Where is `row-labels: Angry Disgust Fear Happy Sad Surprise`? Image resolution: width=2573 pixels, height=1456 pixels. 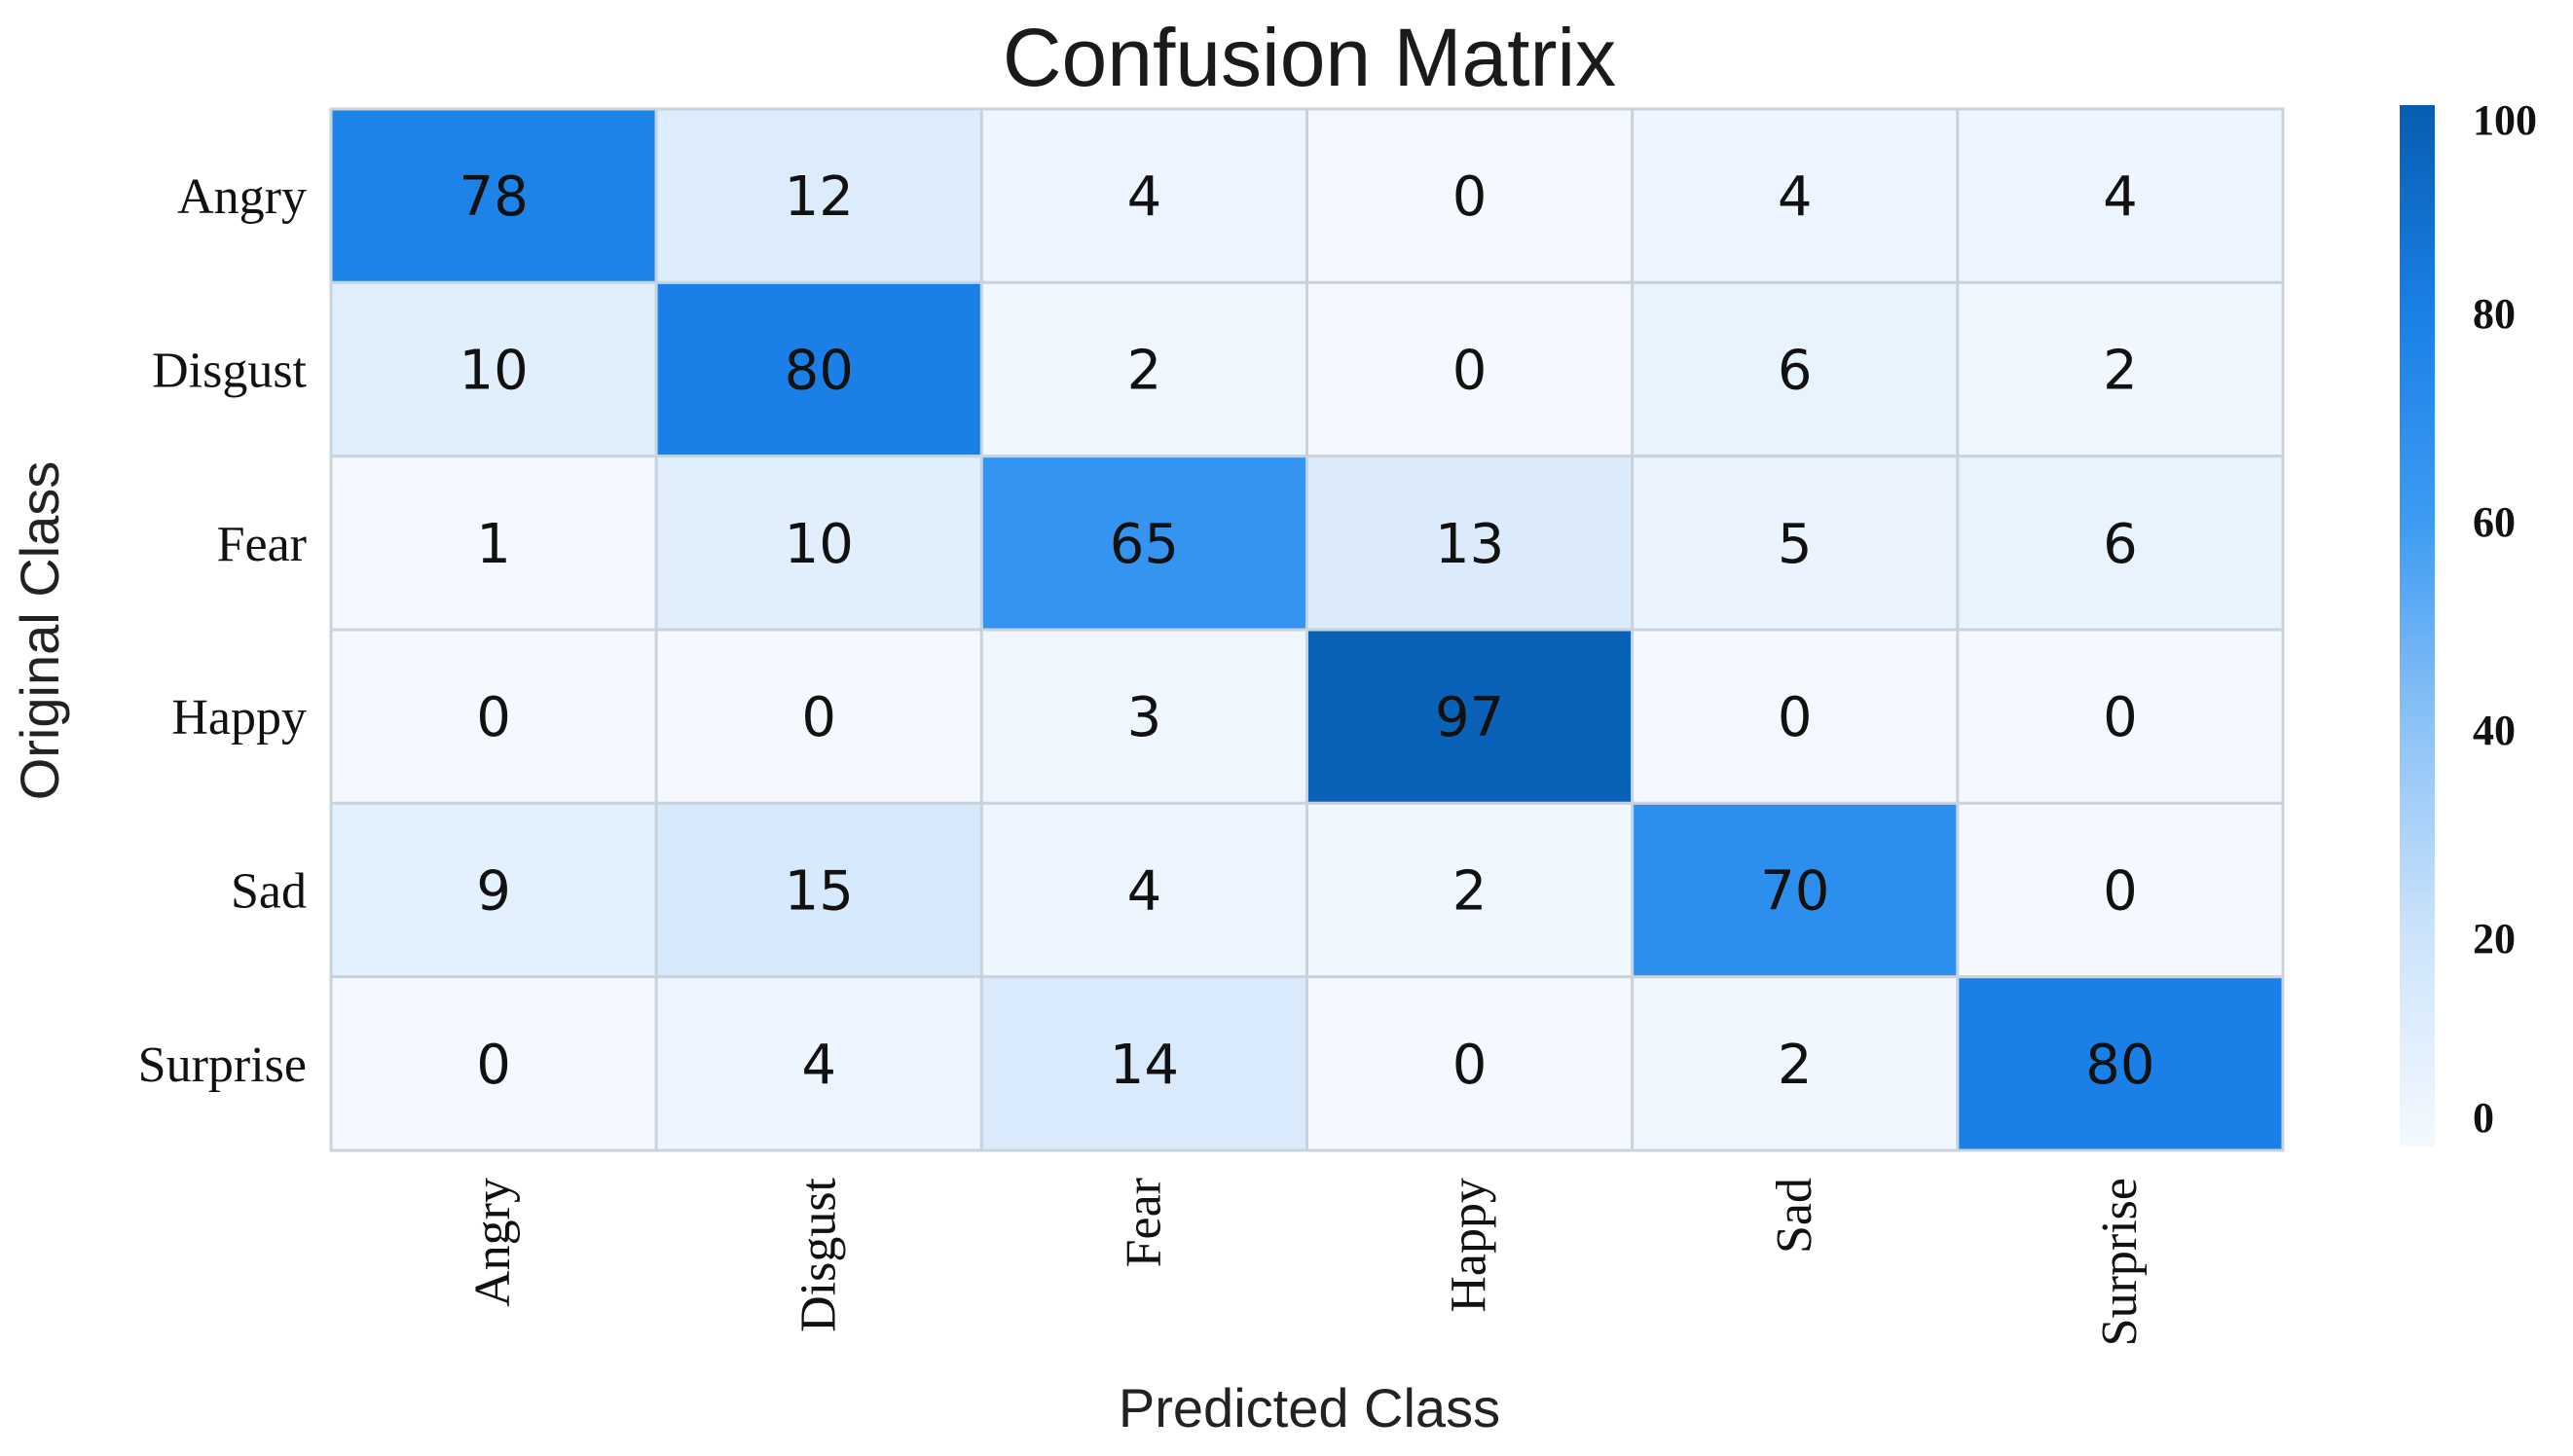 row-labels: Angry Disgust Fear Happy Sad Surprise is located at coordinates (223, 631).